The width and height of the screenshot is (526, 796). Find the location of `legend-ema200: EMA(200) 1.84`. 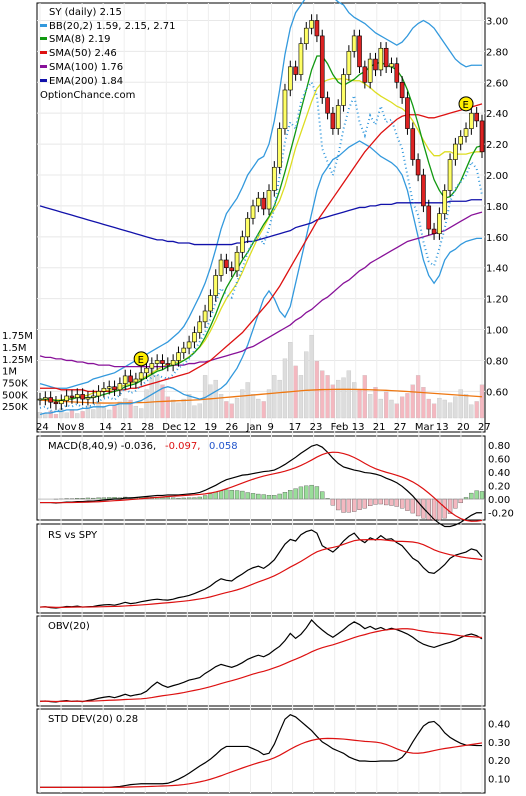

legend-ema200: EMA(200) 1.84 is located at coordinates (86, 81).